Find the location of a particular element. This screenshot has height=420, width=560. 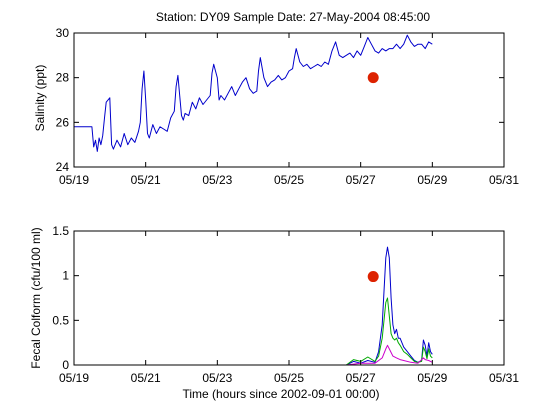

fecal-x-tick-label: 05/29 is located at coordinates (432, 378).